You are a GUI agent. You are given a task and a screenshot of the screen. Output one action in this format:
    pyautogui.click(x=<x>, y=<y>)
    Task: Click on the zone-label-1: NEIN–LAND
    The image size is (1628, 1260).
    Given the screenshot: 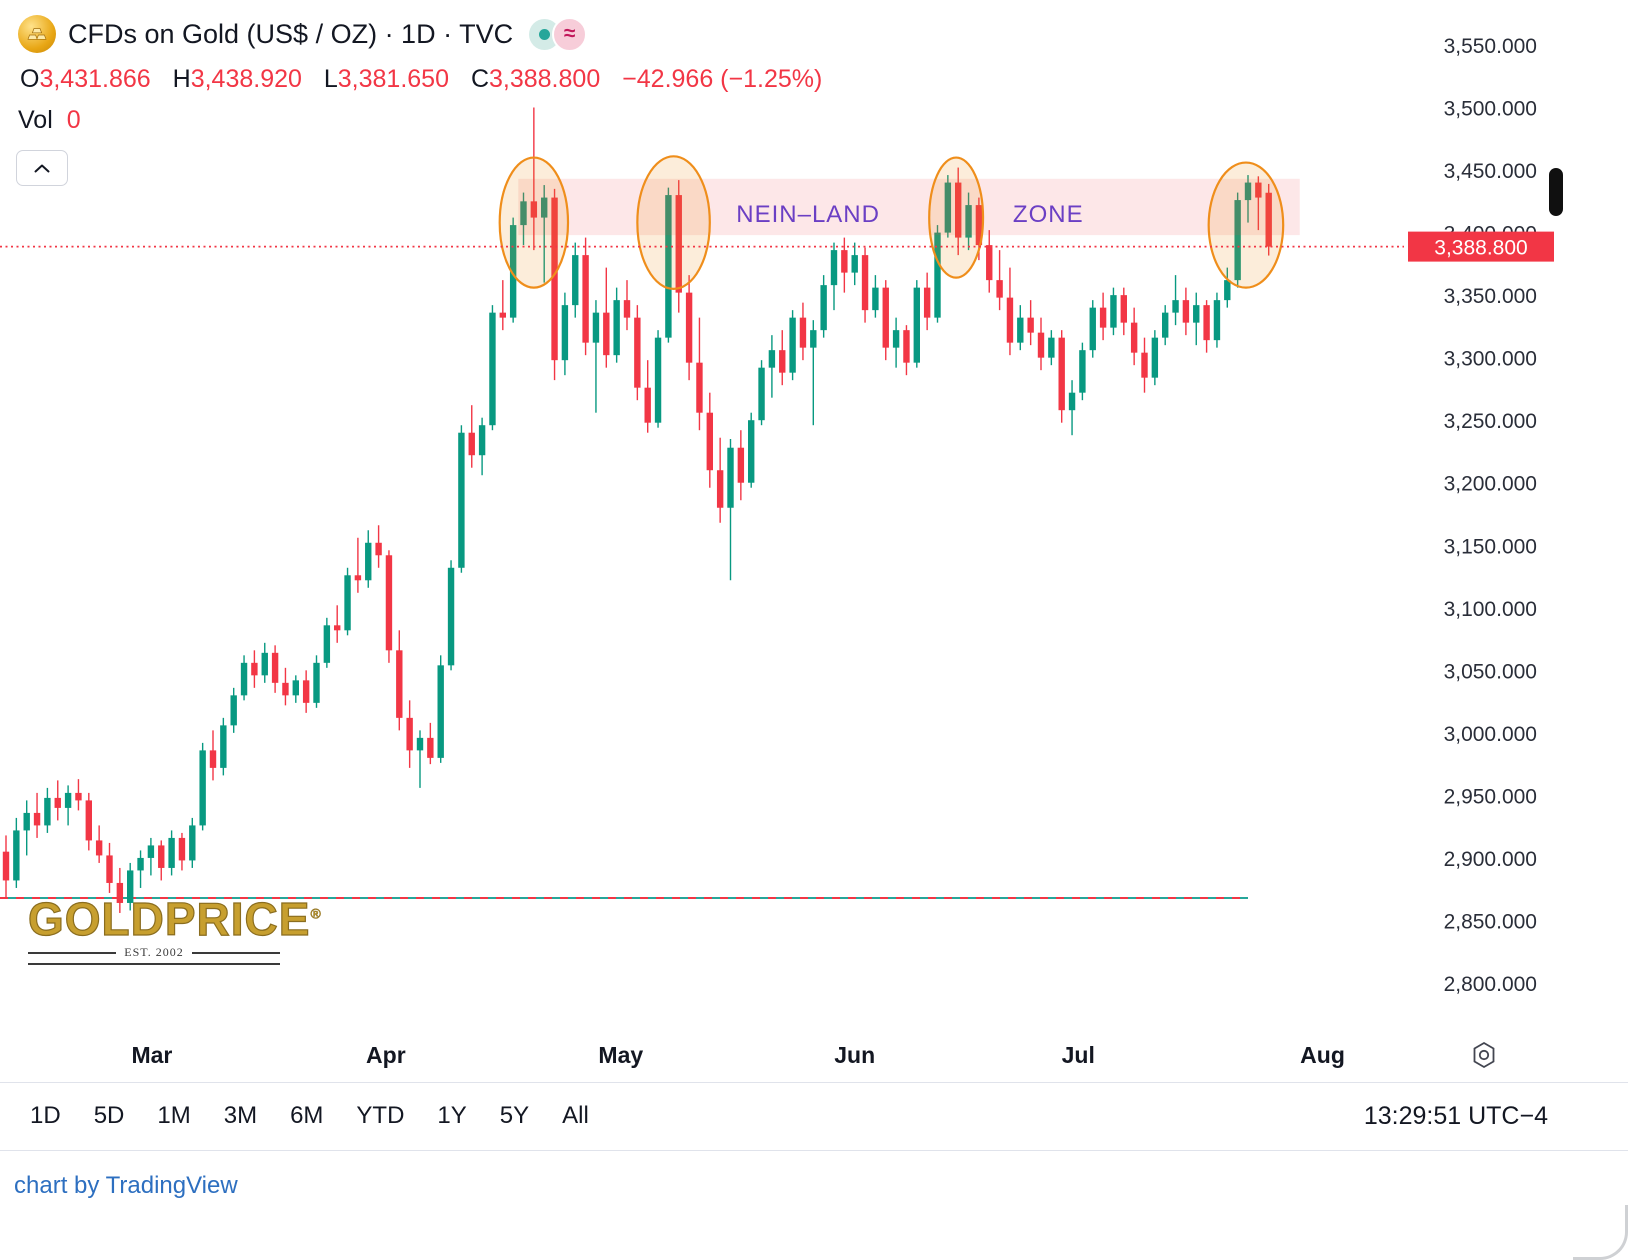 What is the action you would take?
    pyautogui.click(x=808, y=214)
    